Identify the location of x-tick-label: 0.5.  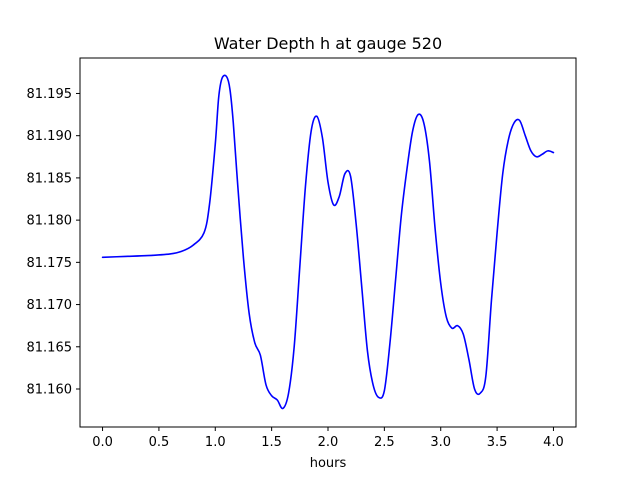
(159, 442).